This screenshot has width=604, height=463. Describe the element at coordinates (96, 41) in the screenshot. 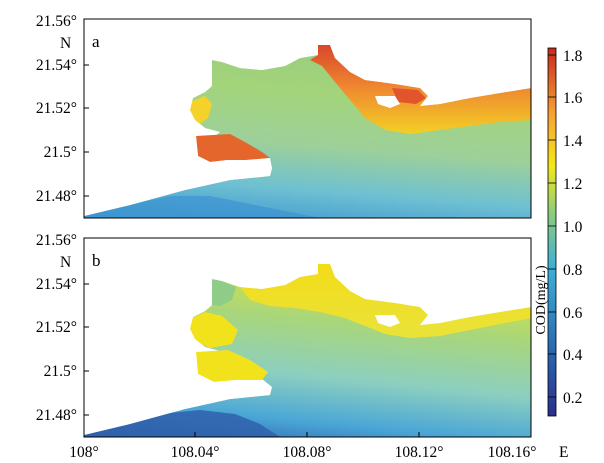

I see `panel-a-label: a` at that location.